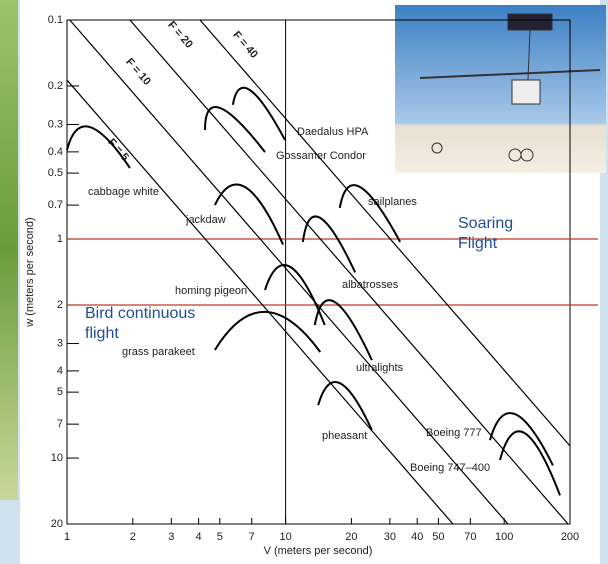 This screenshot has height=564, width=608. Describe the element at coordinates (510, 87) in the screenshot. I see `aircraft-sketch` at that location.